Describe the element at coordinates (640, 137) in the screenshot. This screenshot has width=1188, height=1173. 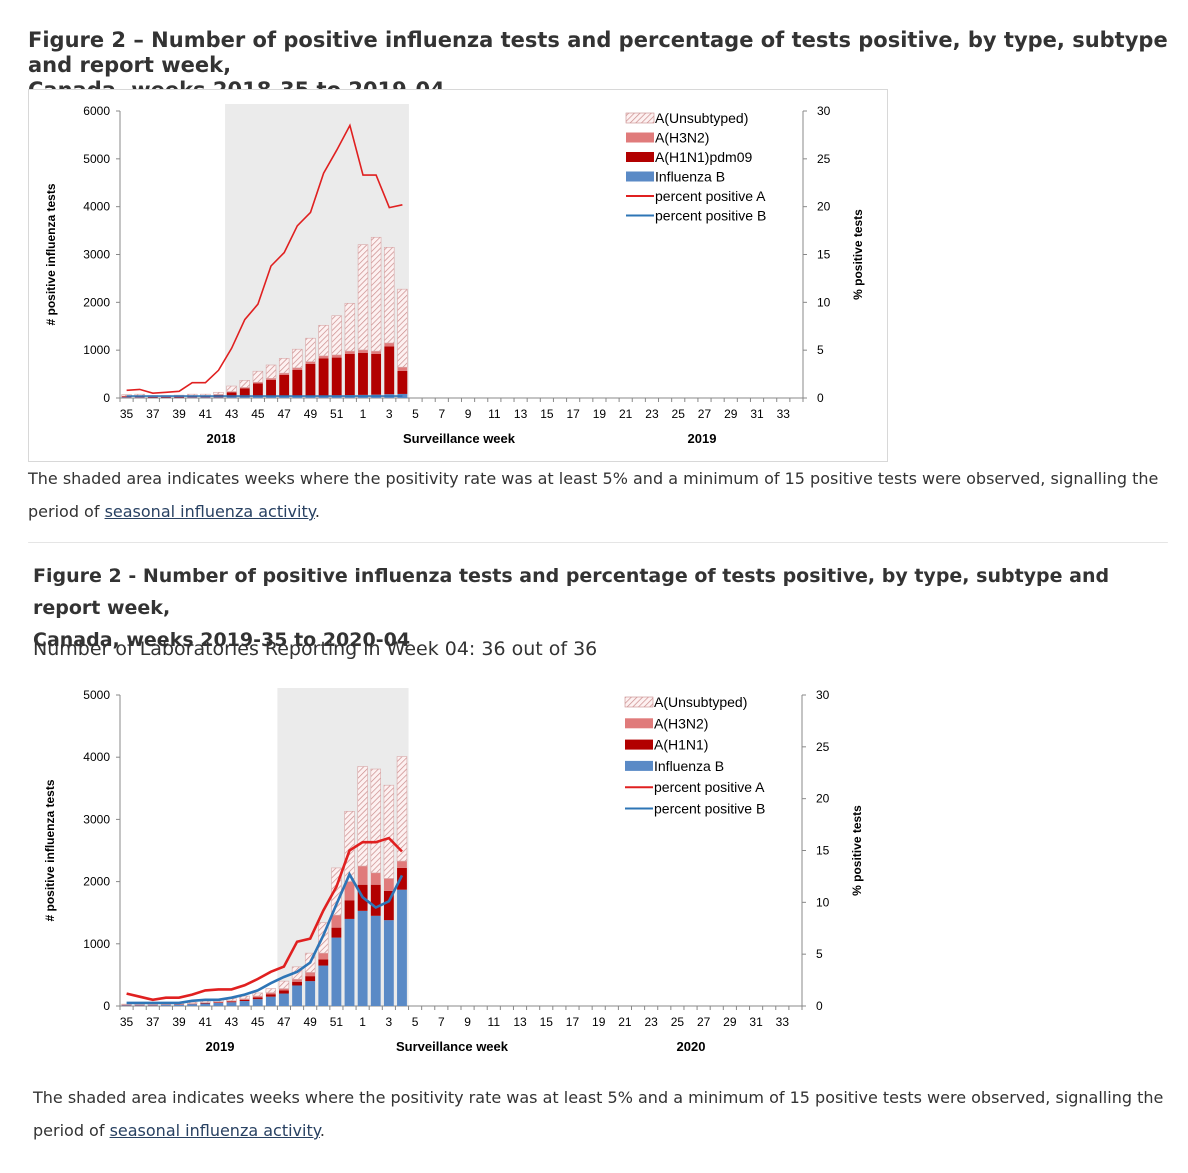
I see `legend-swatch` at that location.